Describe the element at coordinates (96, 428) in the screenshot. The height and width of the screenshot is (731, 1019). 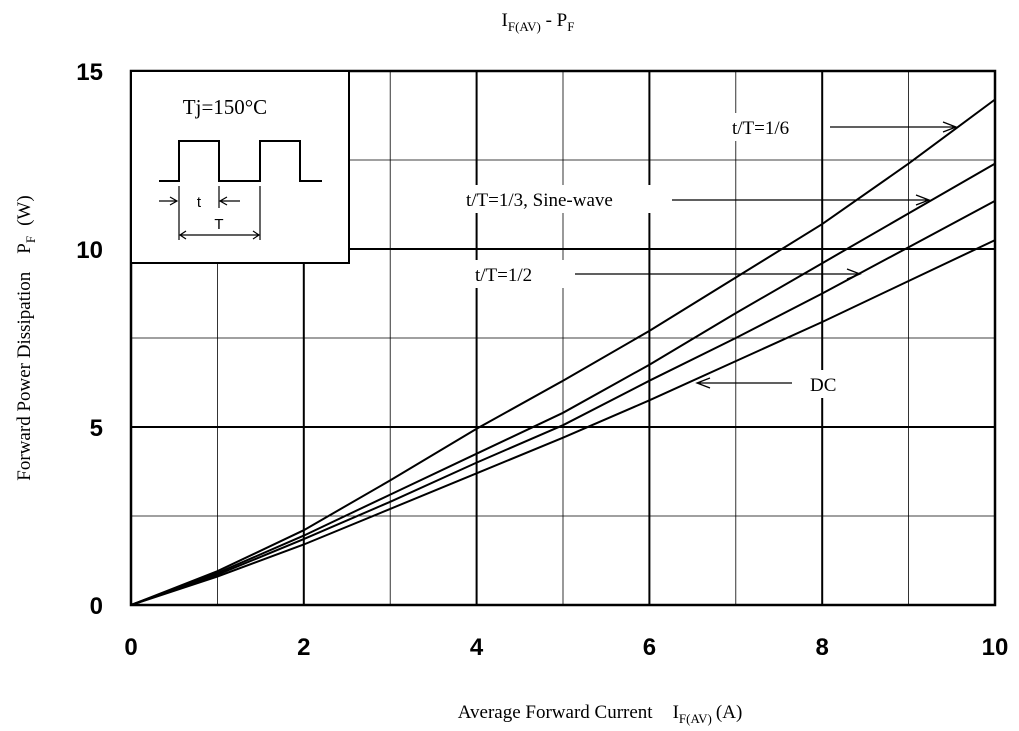
I see `y-tick-label: 5` at that location.